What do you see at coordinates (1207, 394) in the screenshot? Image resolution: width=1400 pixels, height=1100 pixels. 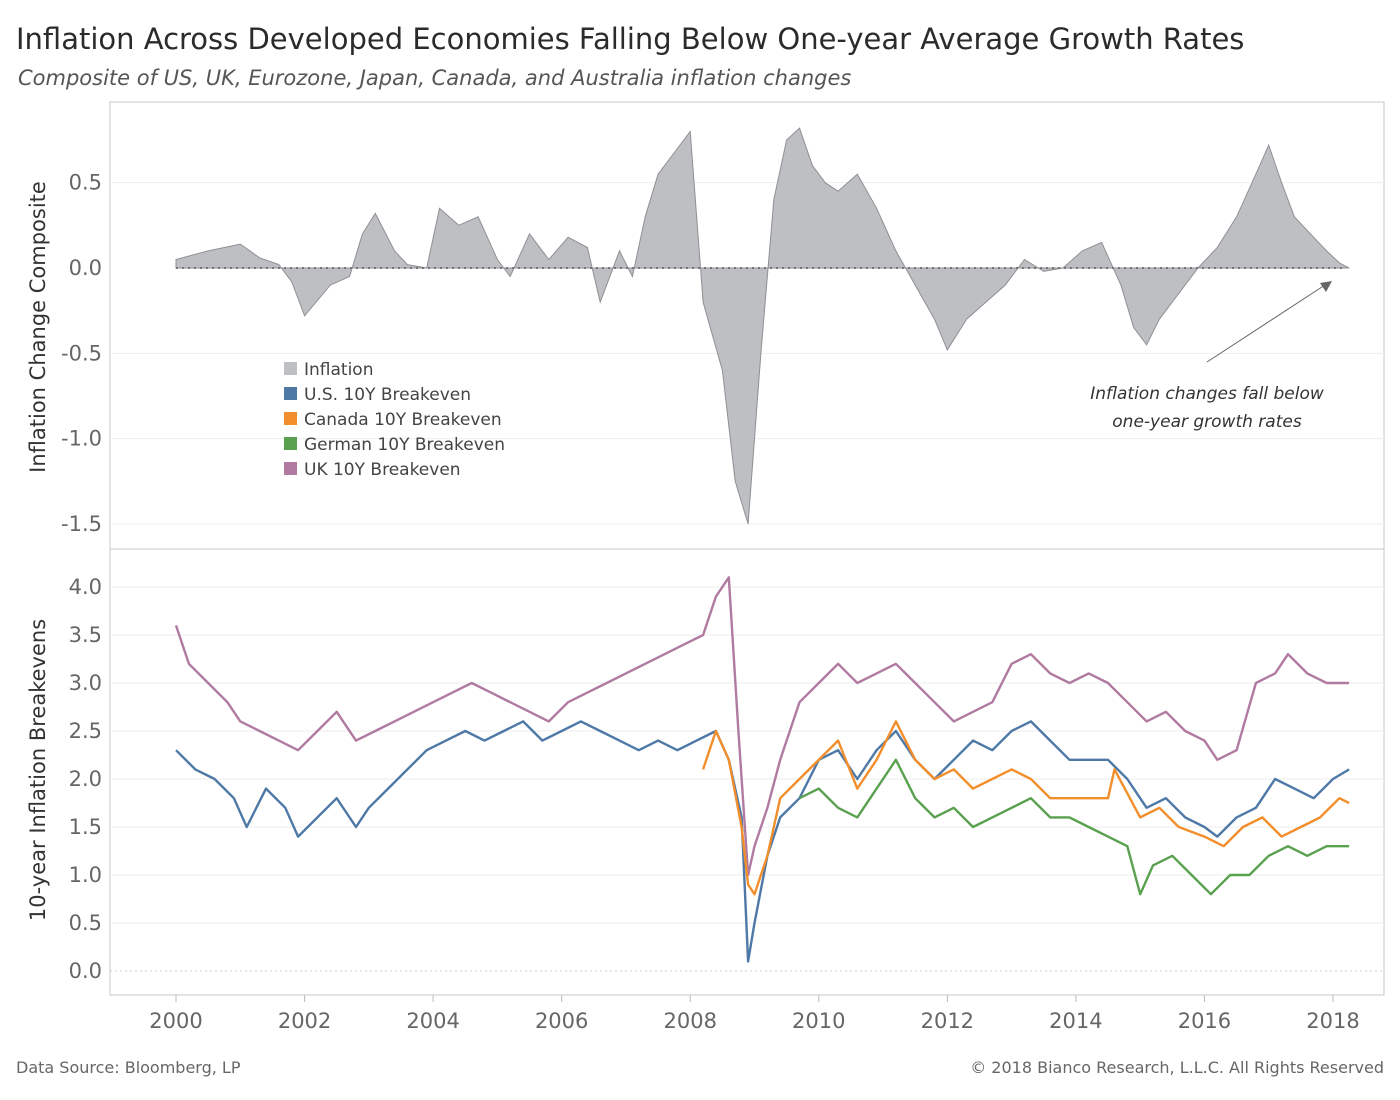 I see `annotation-line-1: Inflation changes fall below` at bounding box center [1207, 394].